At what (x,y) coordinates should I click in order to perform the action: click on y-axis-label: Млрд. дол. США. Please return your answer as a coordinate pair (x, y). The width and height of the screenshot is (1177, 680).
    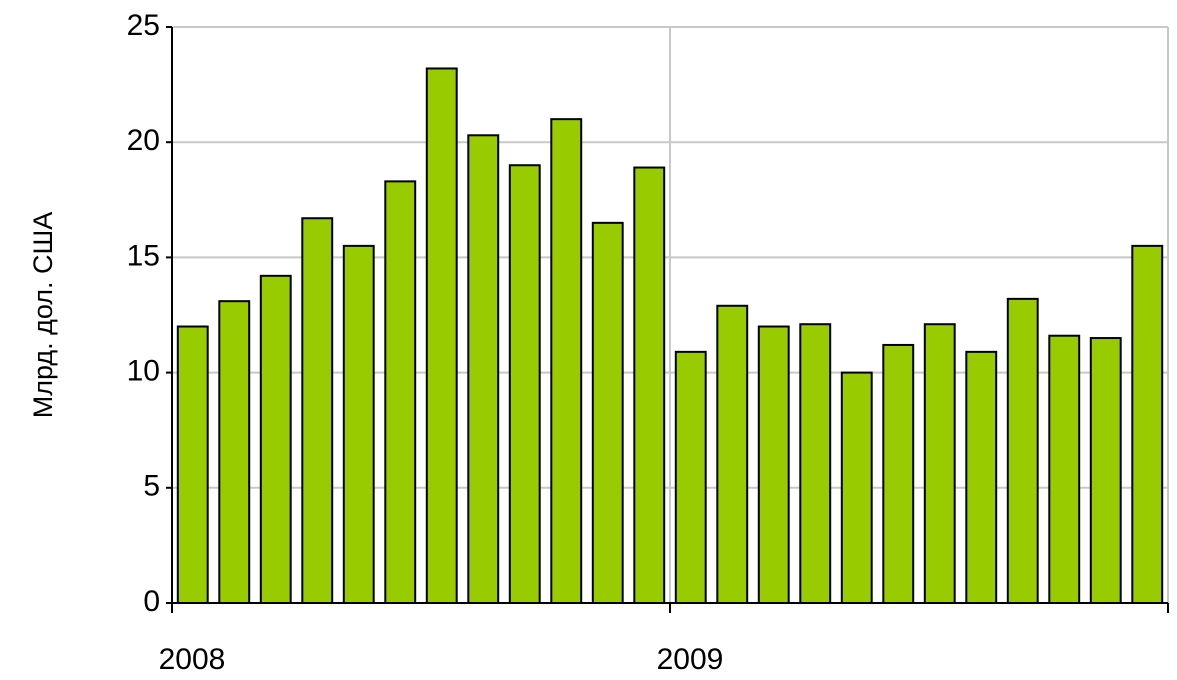
    Looking at the image, I should click on (43, 315).